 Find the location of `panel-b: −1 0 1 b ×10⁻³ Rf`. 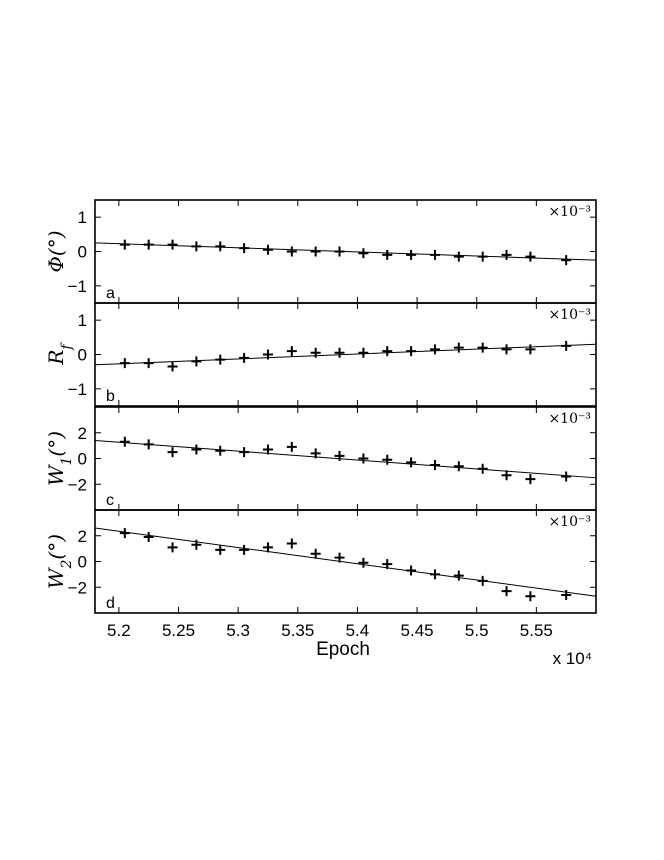

panel-b: −1 0 1 b ×10⁻³ Rf is located at coordinates (320, 354).